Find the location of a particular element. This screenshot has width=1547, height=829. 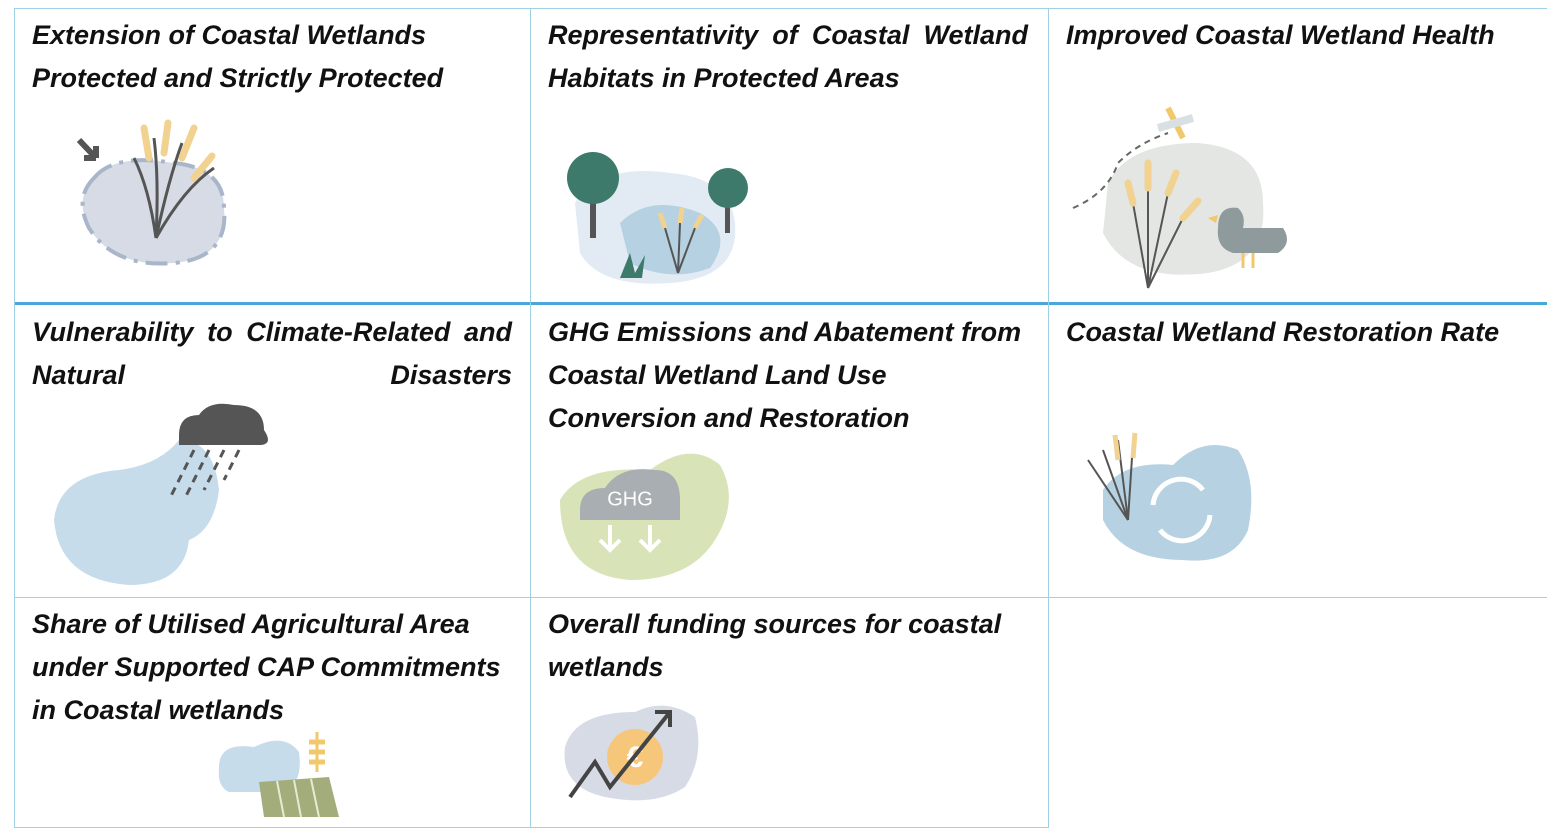

icon: € is located at coordinates (631, 753).